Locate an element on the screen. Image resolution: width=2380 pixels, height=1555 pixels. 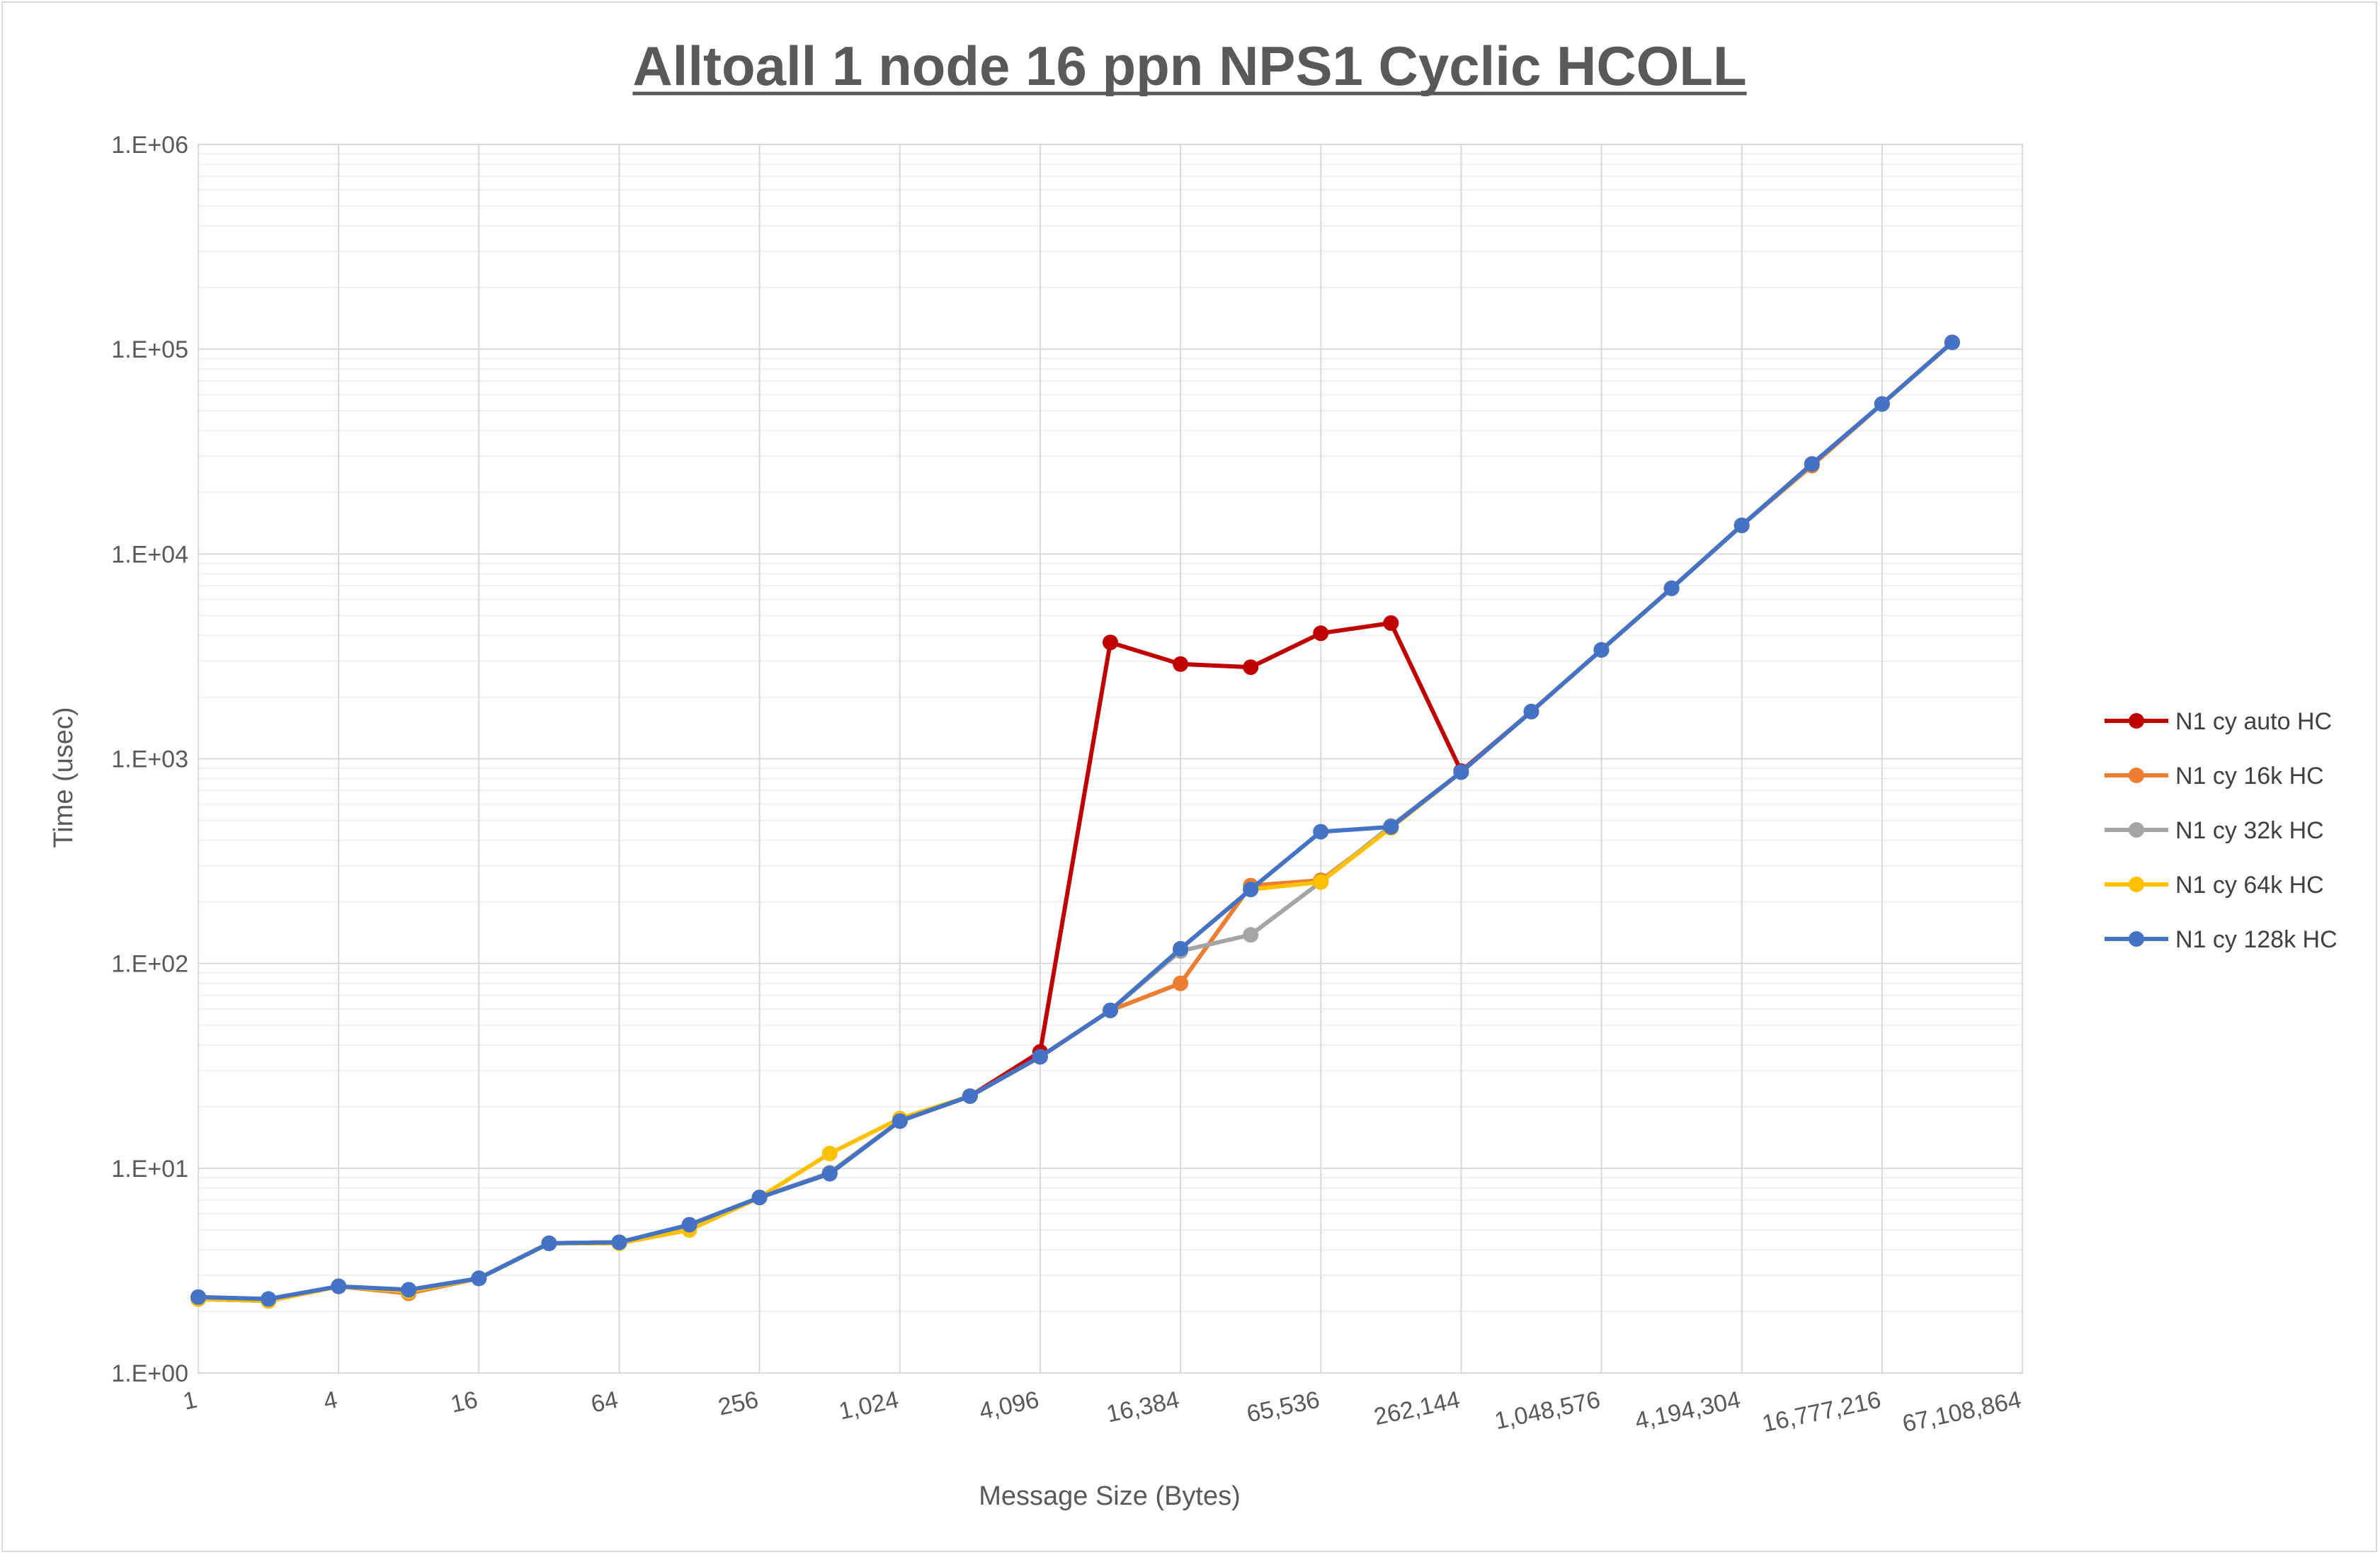
x-tick-label: 16,384 is located at coordinates (1143, 1407).